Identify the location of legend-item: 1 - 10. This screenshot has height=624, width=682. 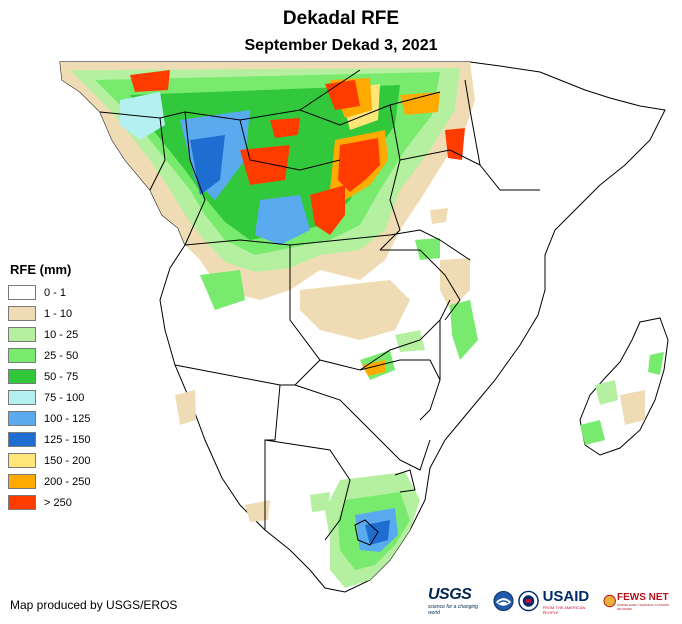
(49, 313).